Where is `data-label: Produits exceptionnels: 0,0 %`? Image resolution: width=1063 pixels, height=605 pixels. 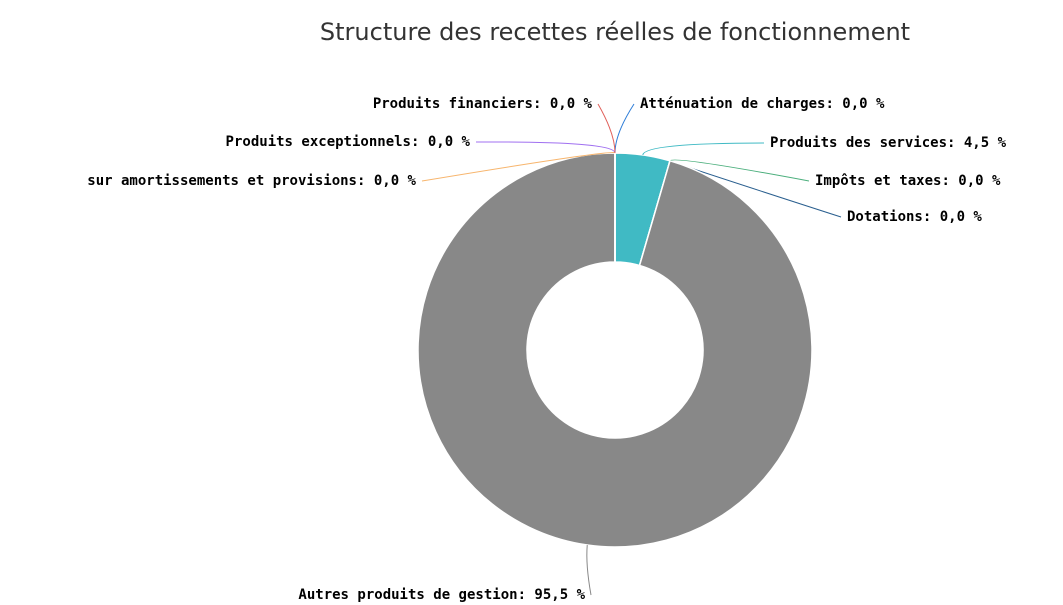
data-label: Produits exceptionnels: 0,0 % is located at coordinates (348, 142).